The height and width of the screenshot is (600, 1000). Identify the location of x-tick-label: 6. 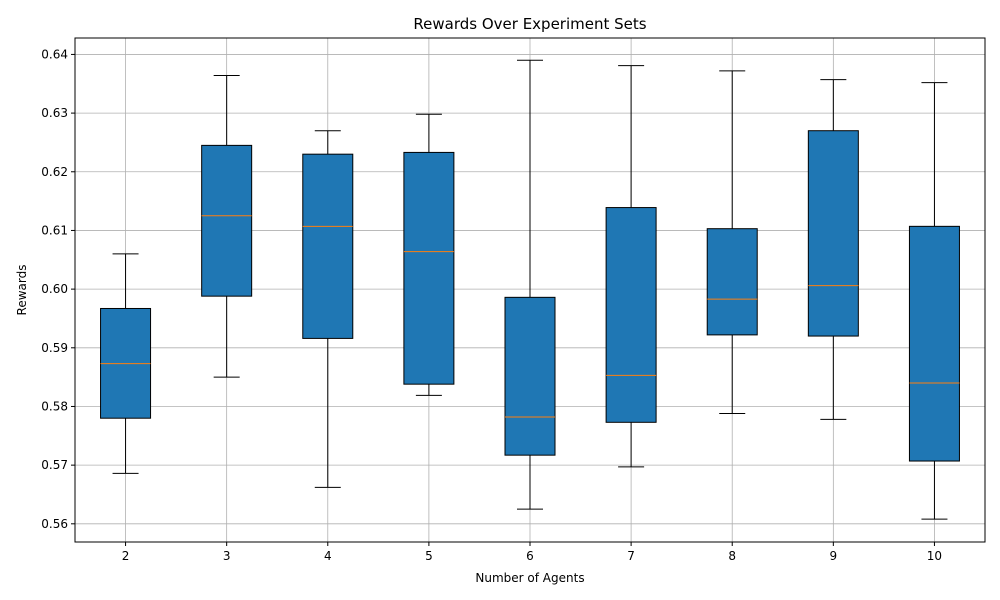
(530, 556).